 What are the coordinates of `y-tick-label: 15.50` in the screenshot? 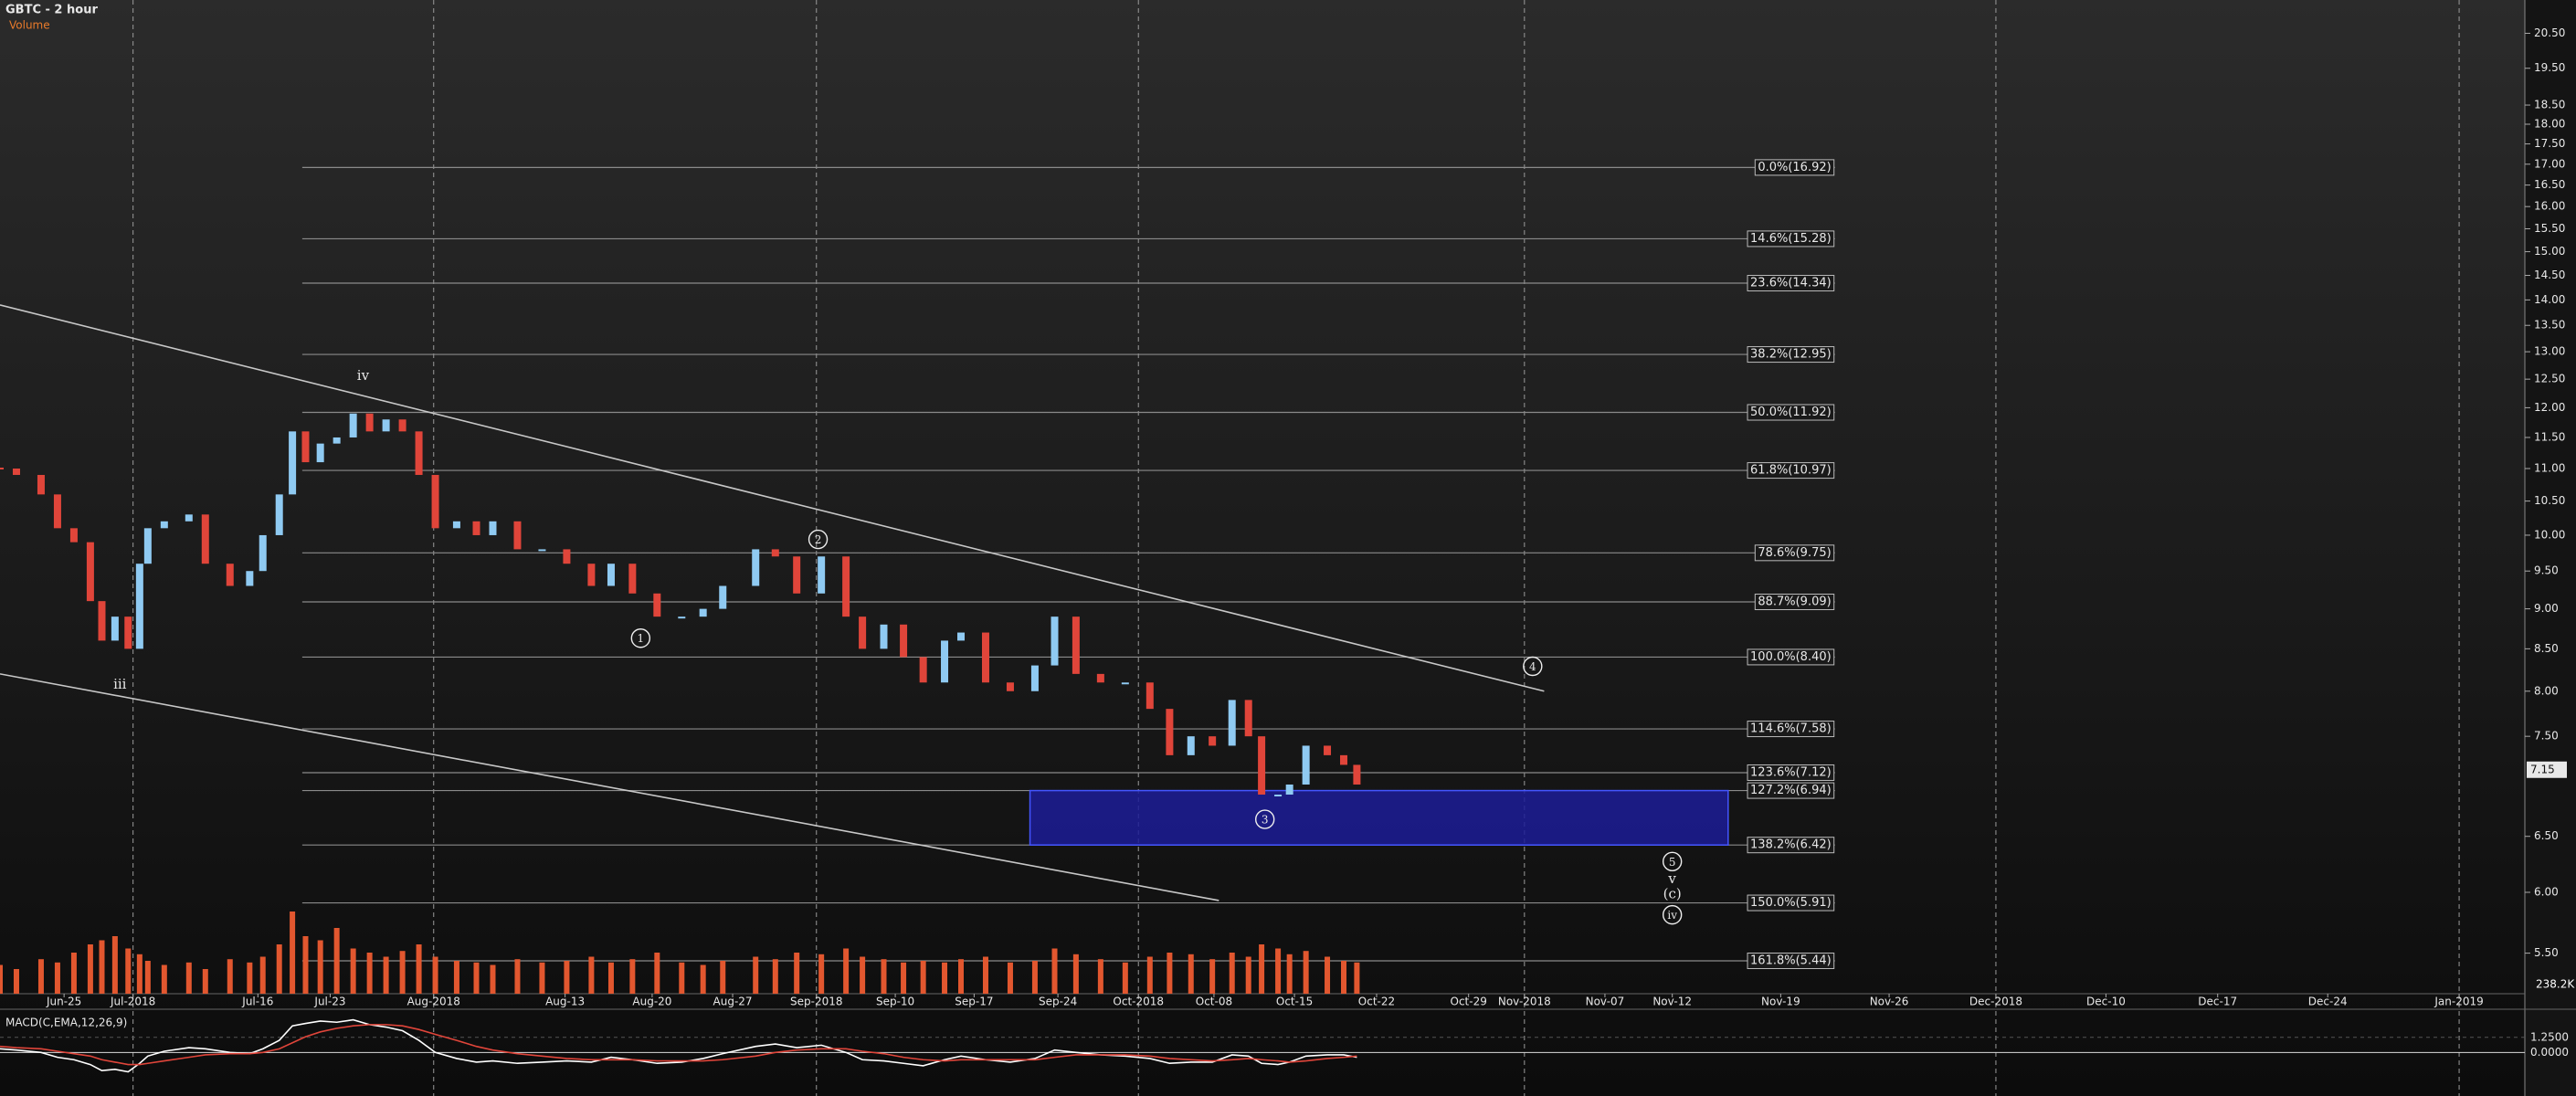 It's located at (2549, 228).